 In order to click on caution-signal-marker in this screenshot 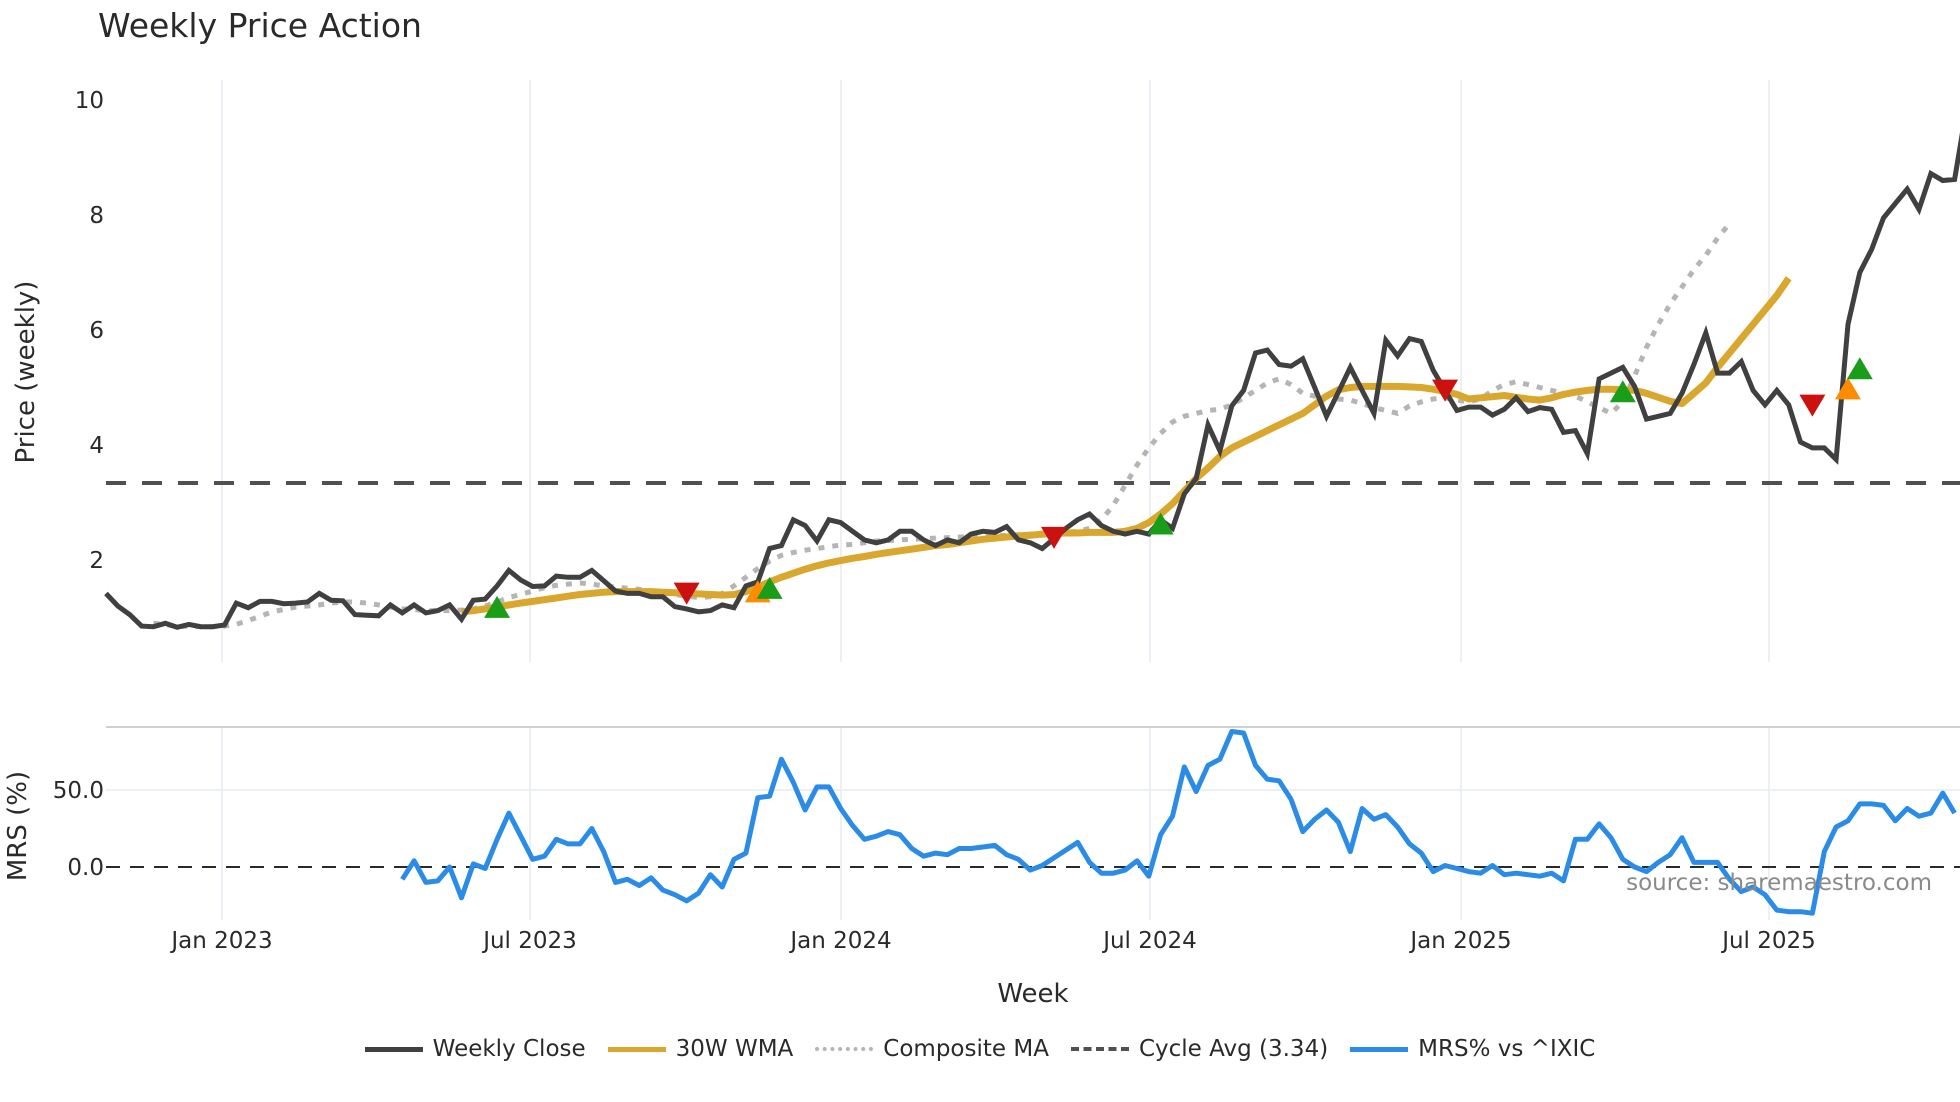, I will do `click(1847, 388)`.